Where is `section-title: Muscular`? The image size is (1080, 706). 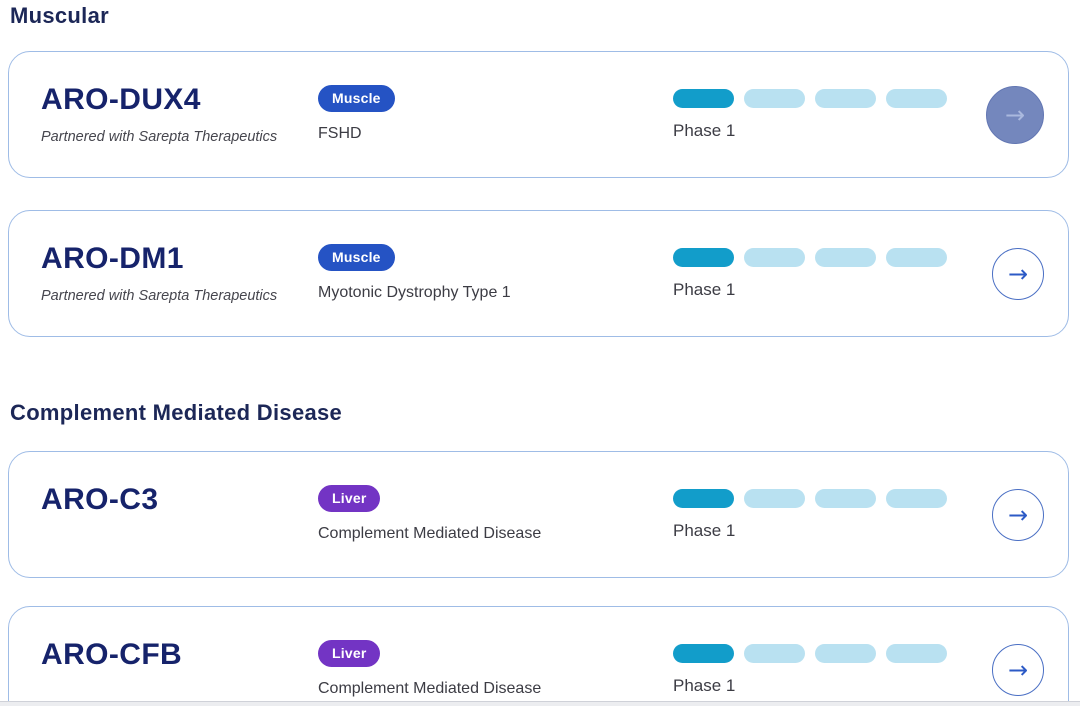 section-title: Muscular is located at coordinates (59, 15).